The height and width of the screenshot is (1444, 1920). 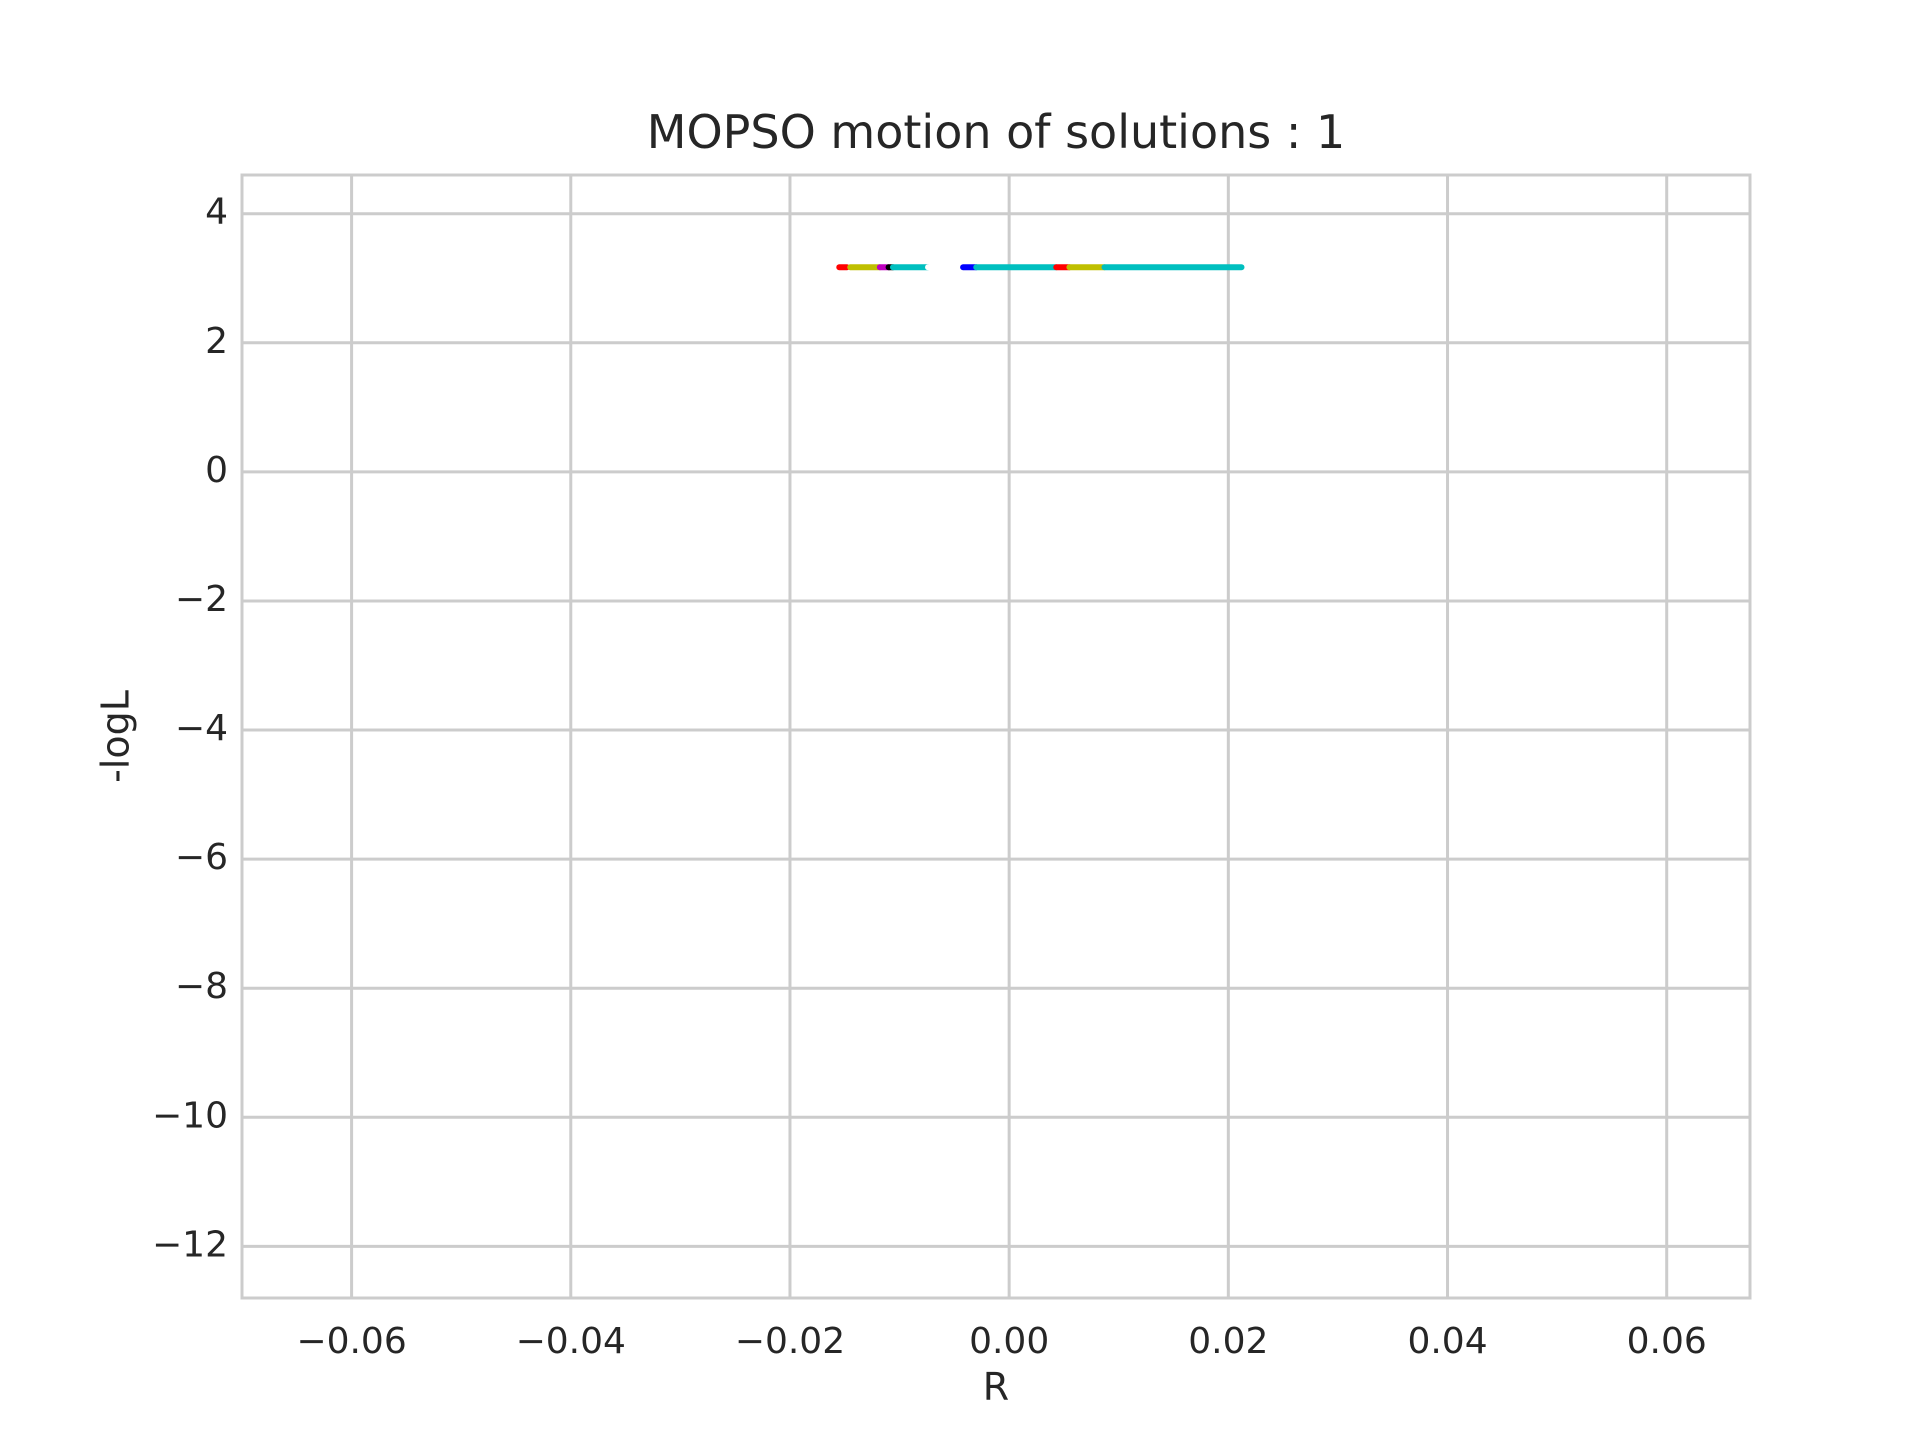 I want to click on x-tick-label: −0.02, so click(x=790, y=1341).